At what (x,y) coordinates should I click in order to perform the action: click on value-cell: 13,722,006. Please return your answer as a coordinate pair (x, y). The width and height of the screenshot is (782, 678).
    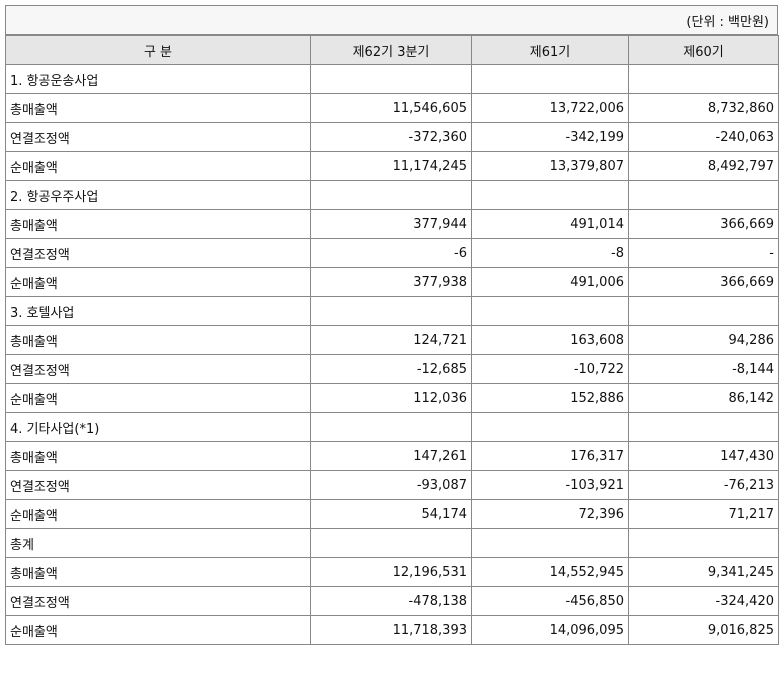
    Looking at the image, I should click on (550, 108).